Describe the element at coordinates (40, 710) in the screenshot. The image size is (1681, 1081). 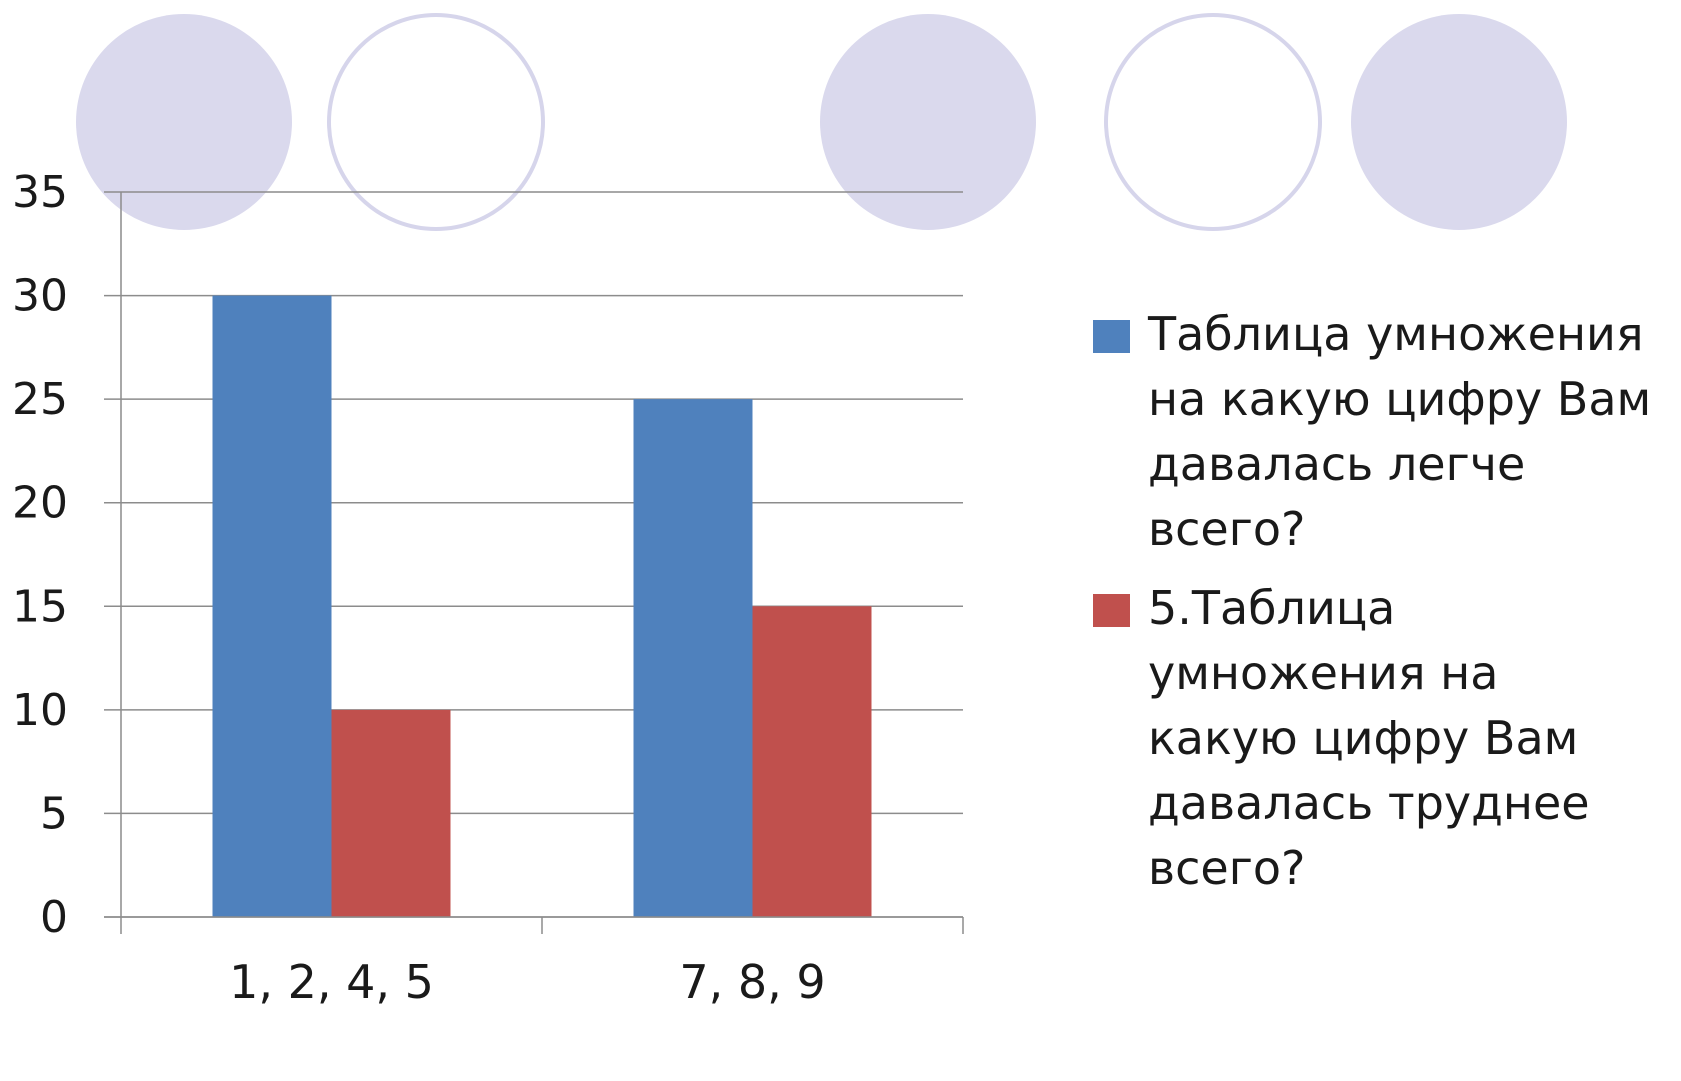
I see `y-tick-label: 10` at that location.